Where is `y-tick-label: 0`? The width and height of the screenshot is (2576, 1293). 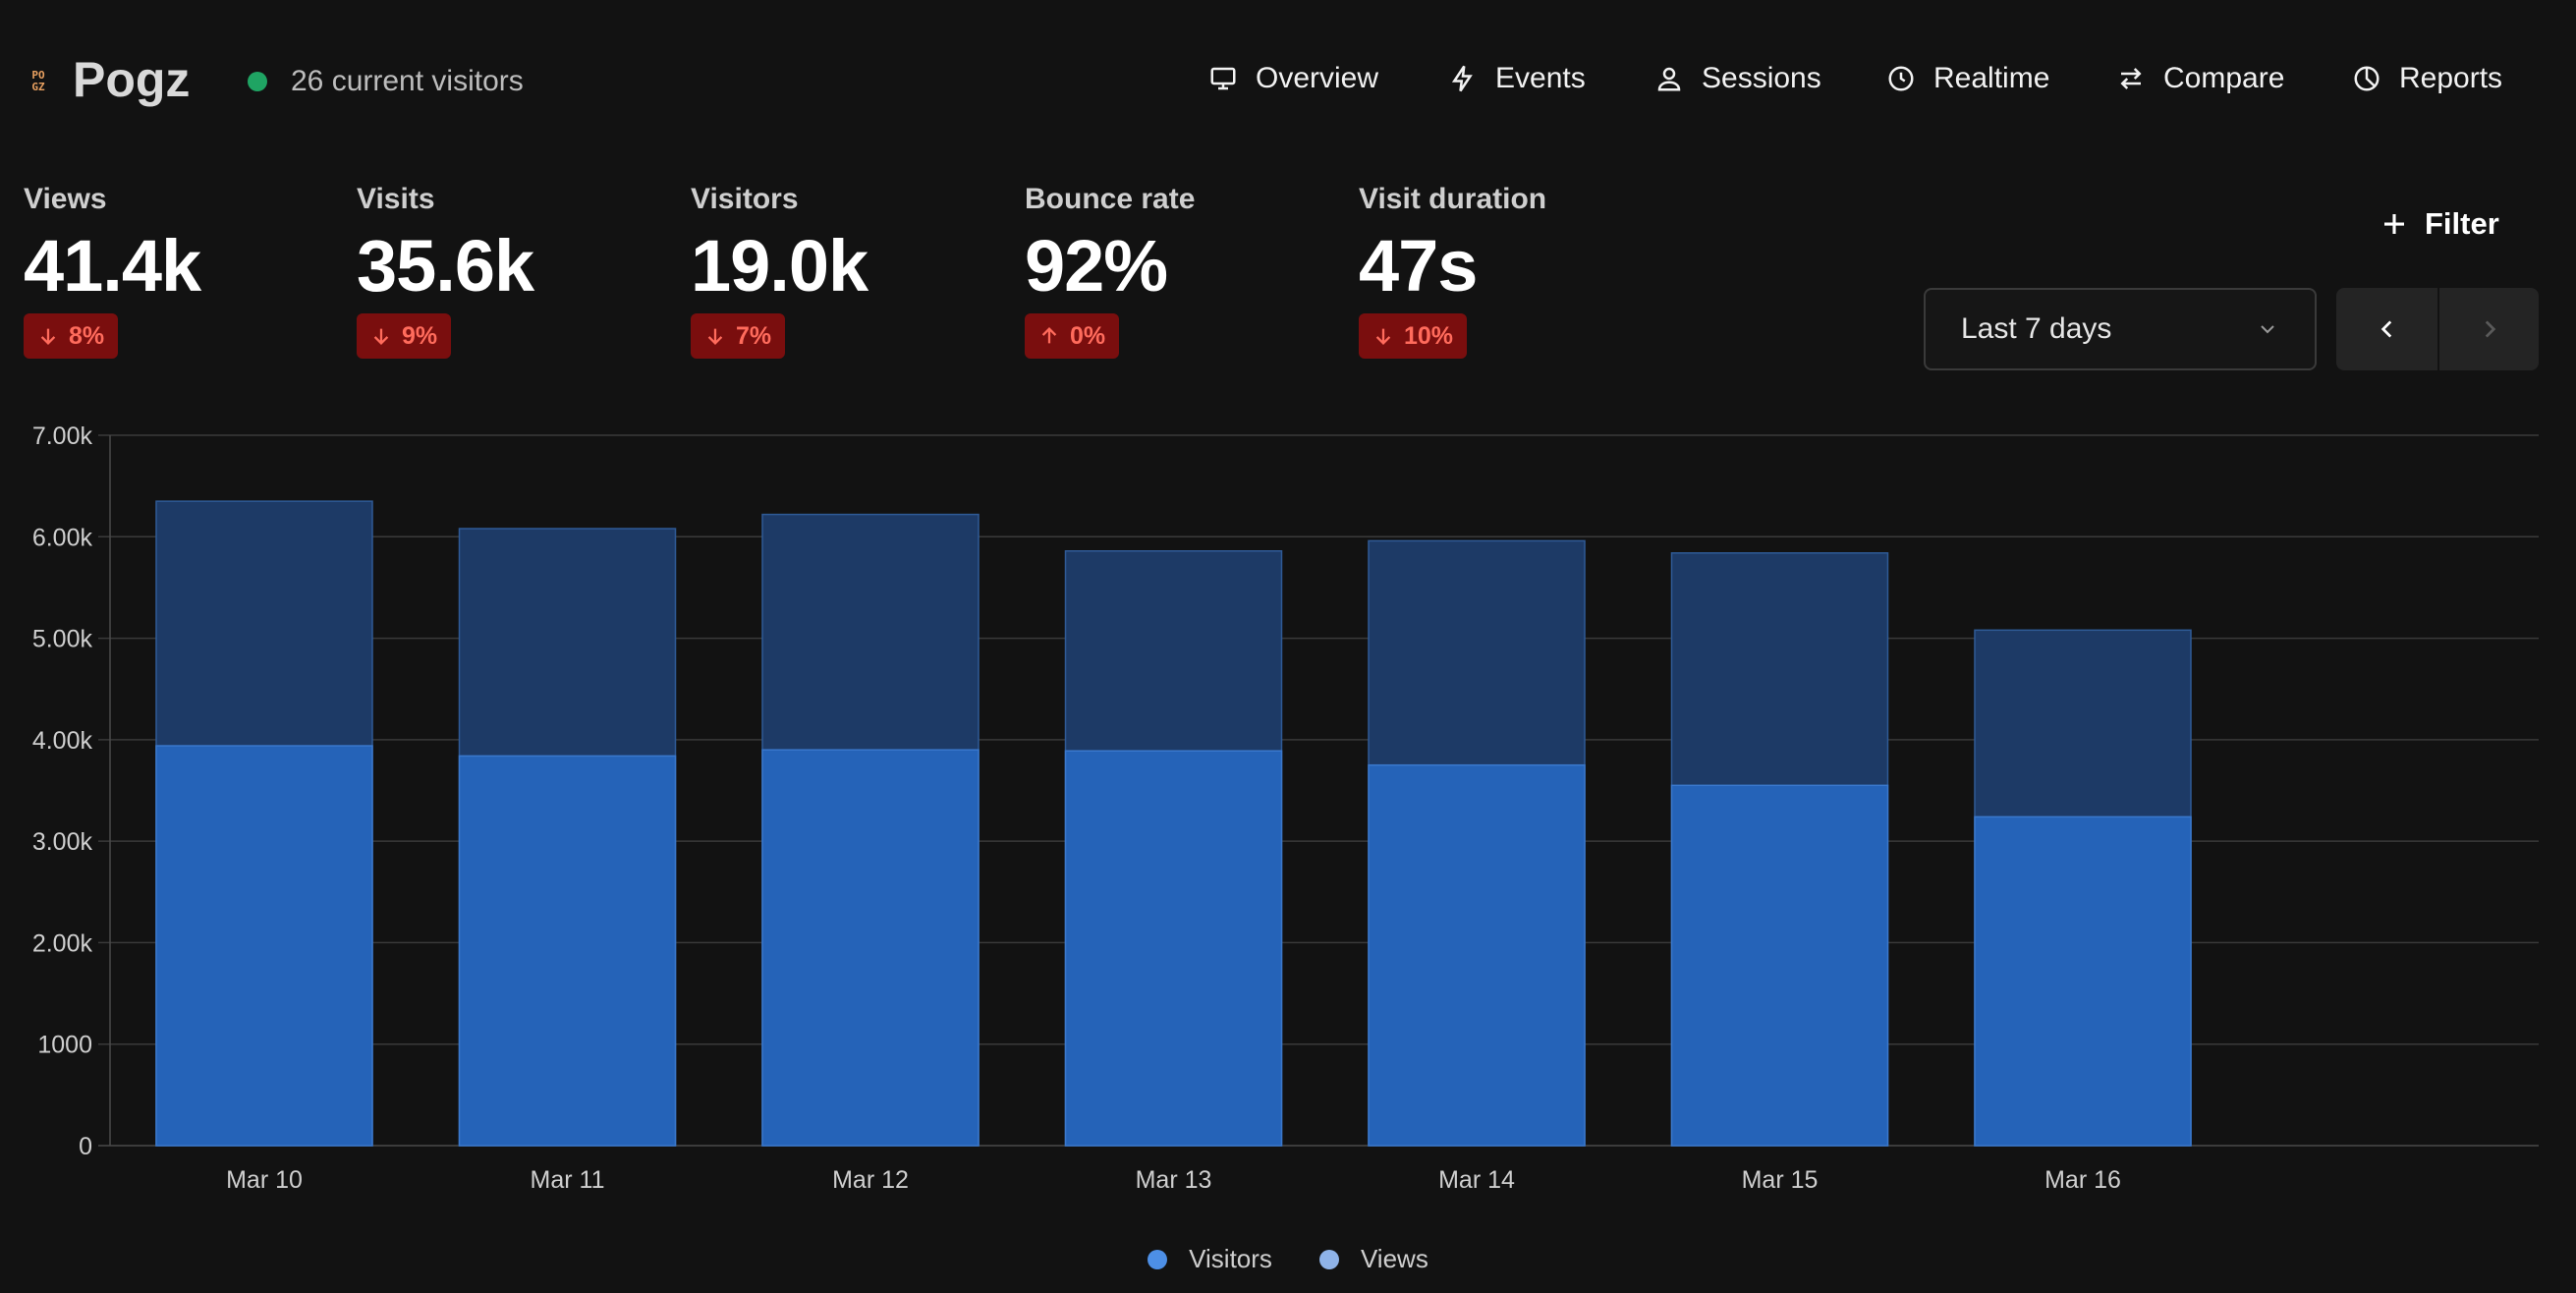
y-tick-label: 0 is located at coordinates (85, 1146).